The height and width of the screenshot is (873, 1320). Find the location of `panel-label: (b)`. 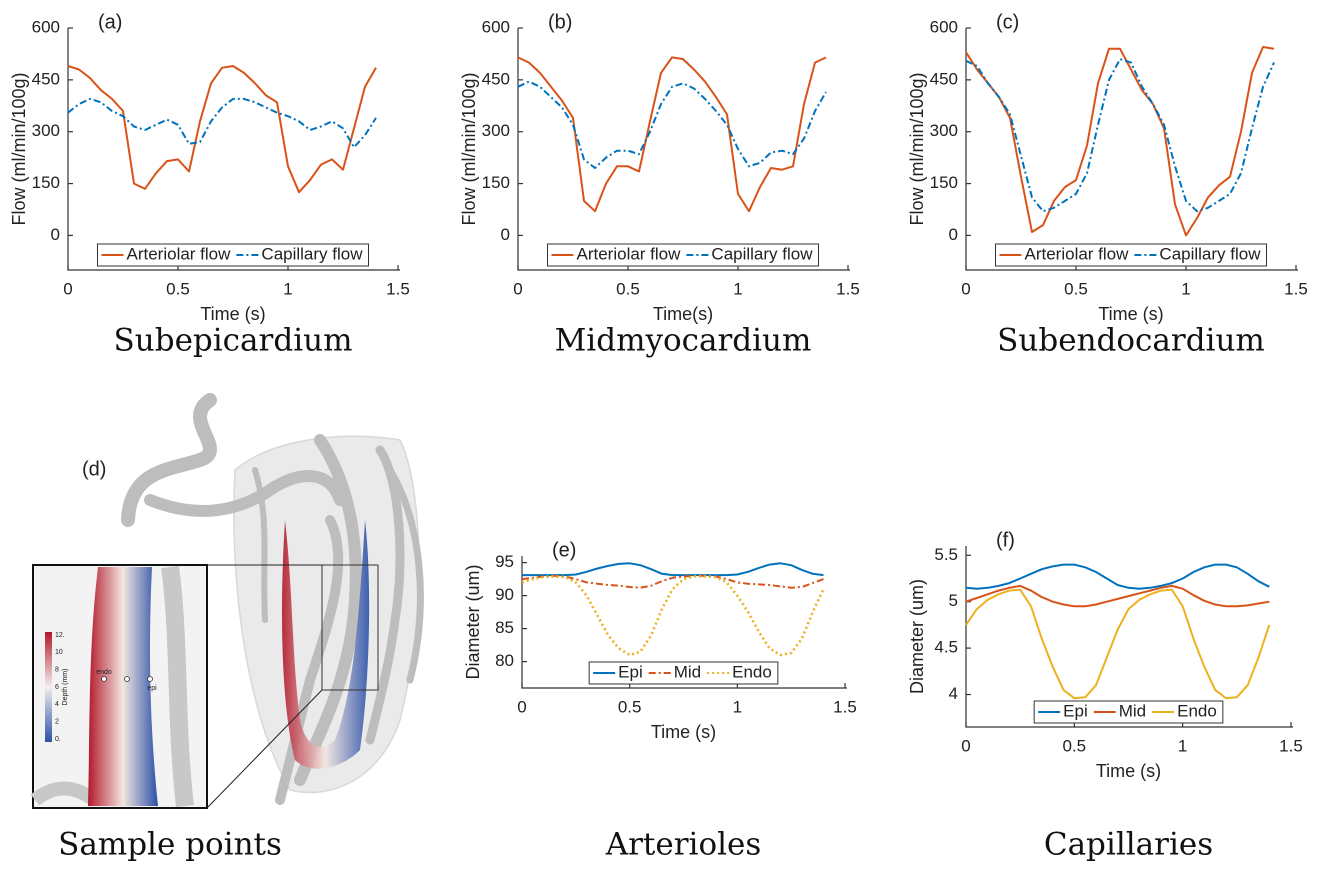

panel-label: (b) is located at coordinates (560, 22).